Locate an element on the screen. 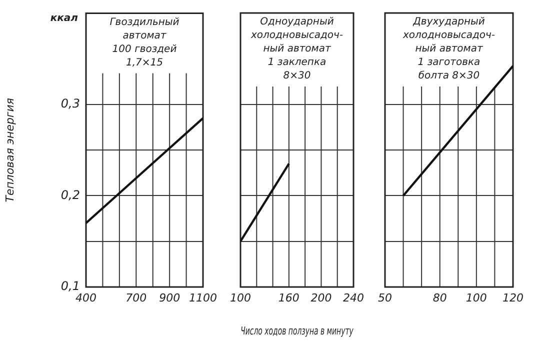 Image resolution: width=554 pixels, height=342 pixels. x-tick-label: 50 is located at coordinates (385, 297).